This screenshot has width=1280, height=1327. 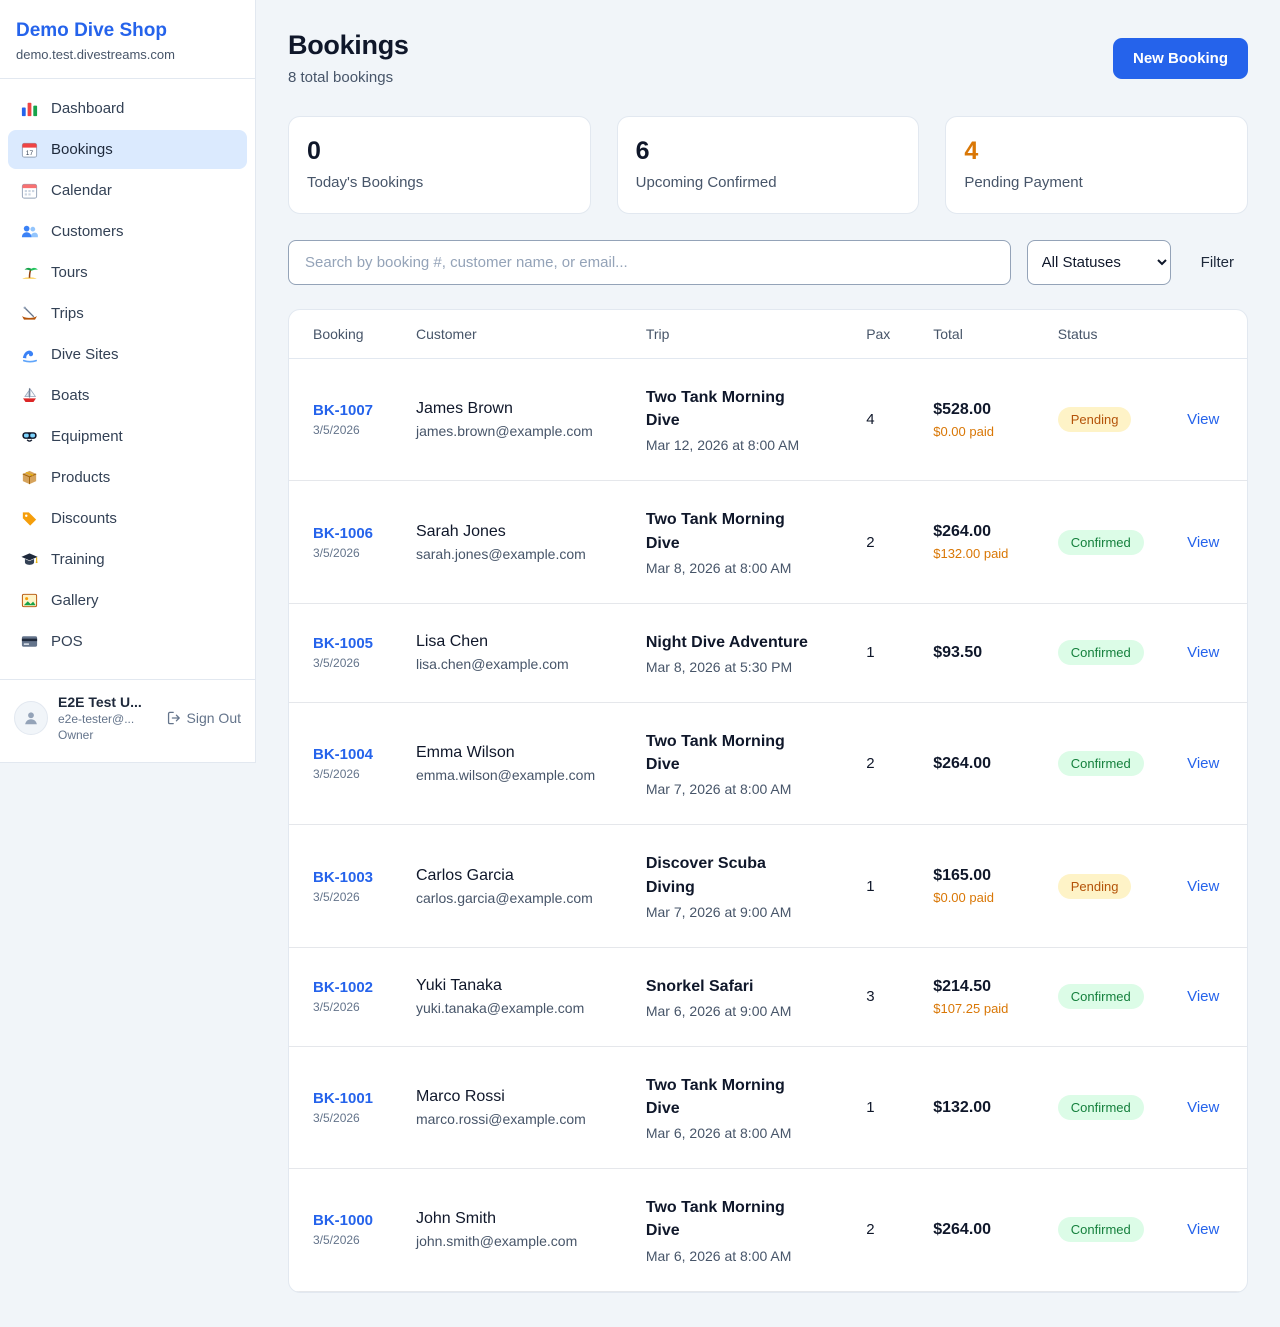 What do you see at coordinates (213, 718) in the screenshot?
I see `sign-out-label: Sign Out` at bounding box center [213, 718].